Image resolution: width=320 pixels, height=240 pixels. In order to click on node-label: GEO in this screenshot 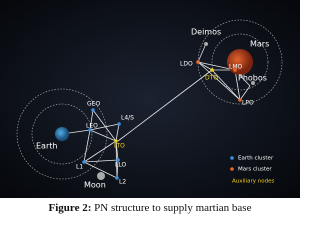, I will do `click(93, 104)`.